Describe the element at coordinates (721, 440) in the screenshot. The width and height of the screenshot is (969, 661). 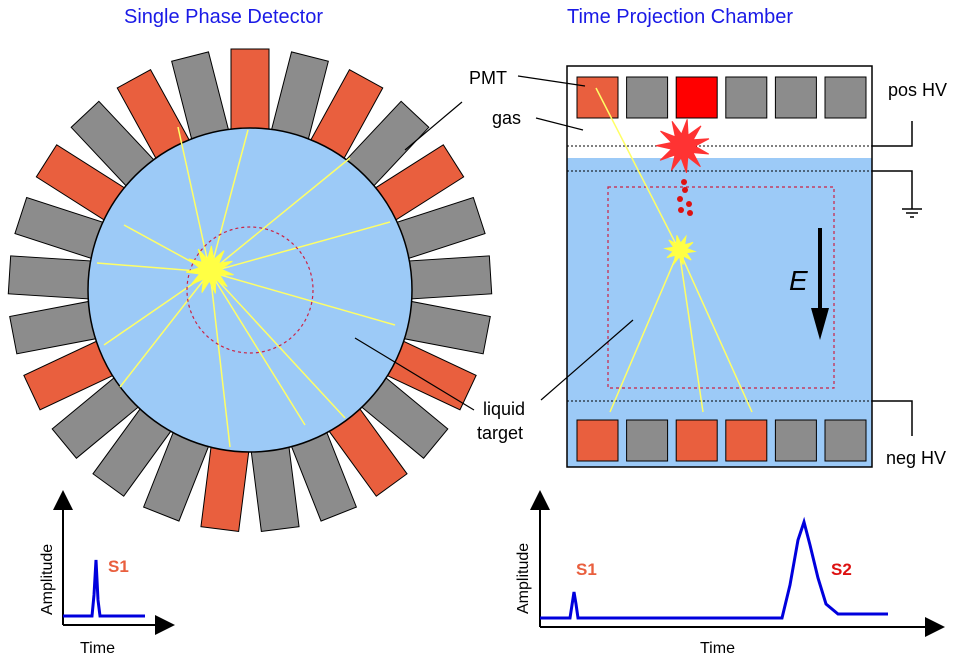
I see `bottom-pmt-array` at that location.